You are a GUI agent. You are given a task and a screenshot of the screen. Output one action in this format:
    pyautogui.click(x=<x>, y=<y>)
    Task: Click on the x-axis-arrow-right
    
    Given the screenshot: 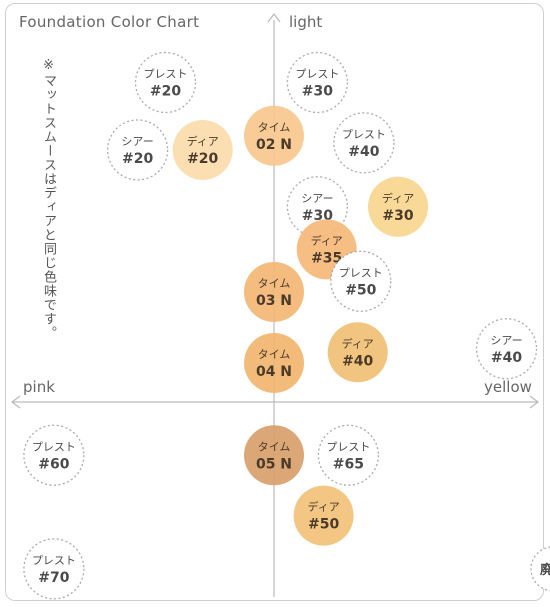 What is the action you would take?
    pyautogui.click(x=534, y=402)
    